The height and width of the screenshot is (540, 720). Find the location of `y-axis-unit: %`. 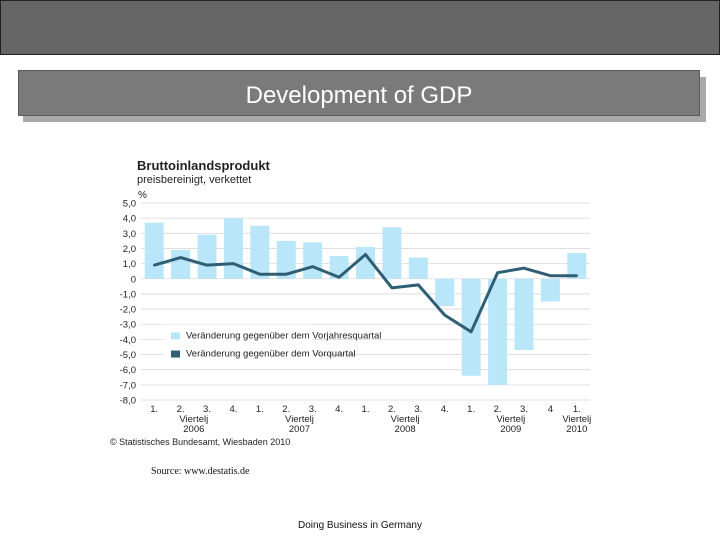

y-axis-unit: % is located at coordinates (142, 195).